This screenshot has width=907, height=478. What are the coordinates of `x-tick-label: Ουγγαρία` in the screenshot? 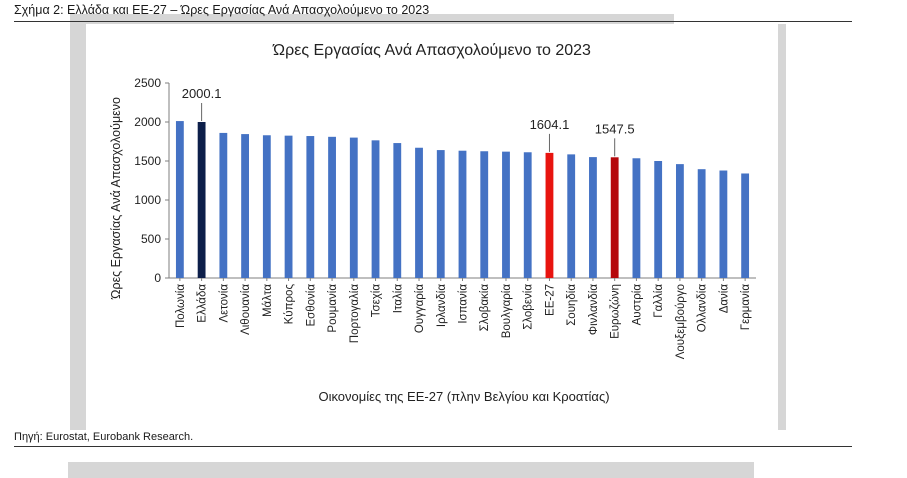 It's located at (420, 308).